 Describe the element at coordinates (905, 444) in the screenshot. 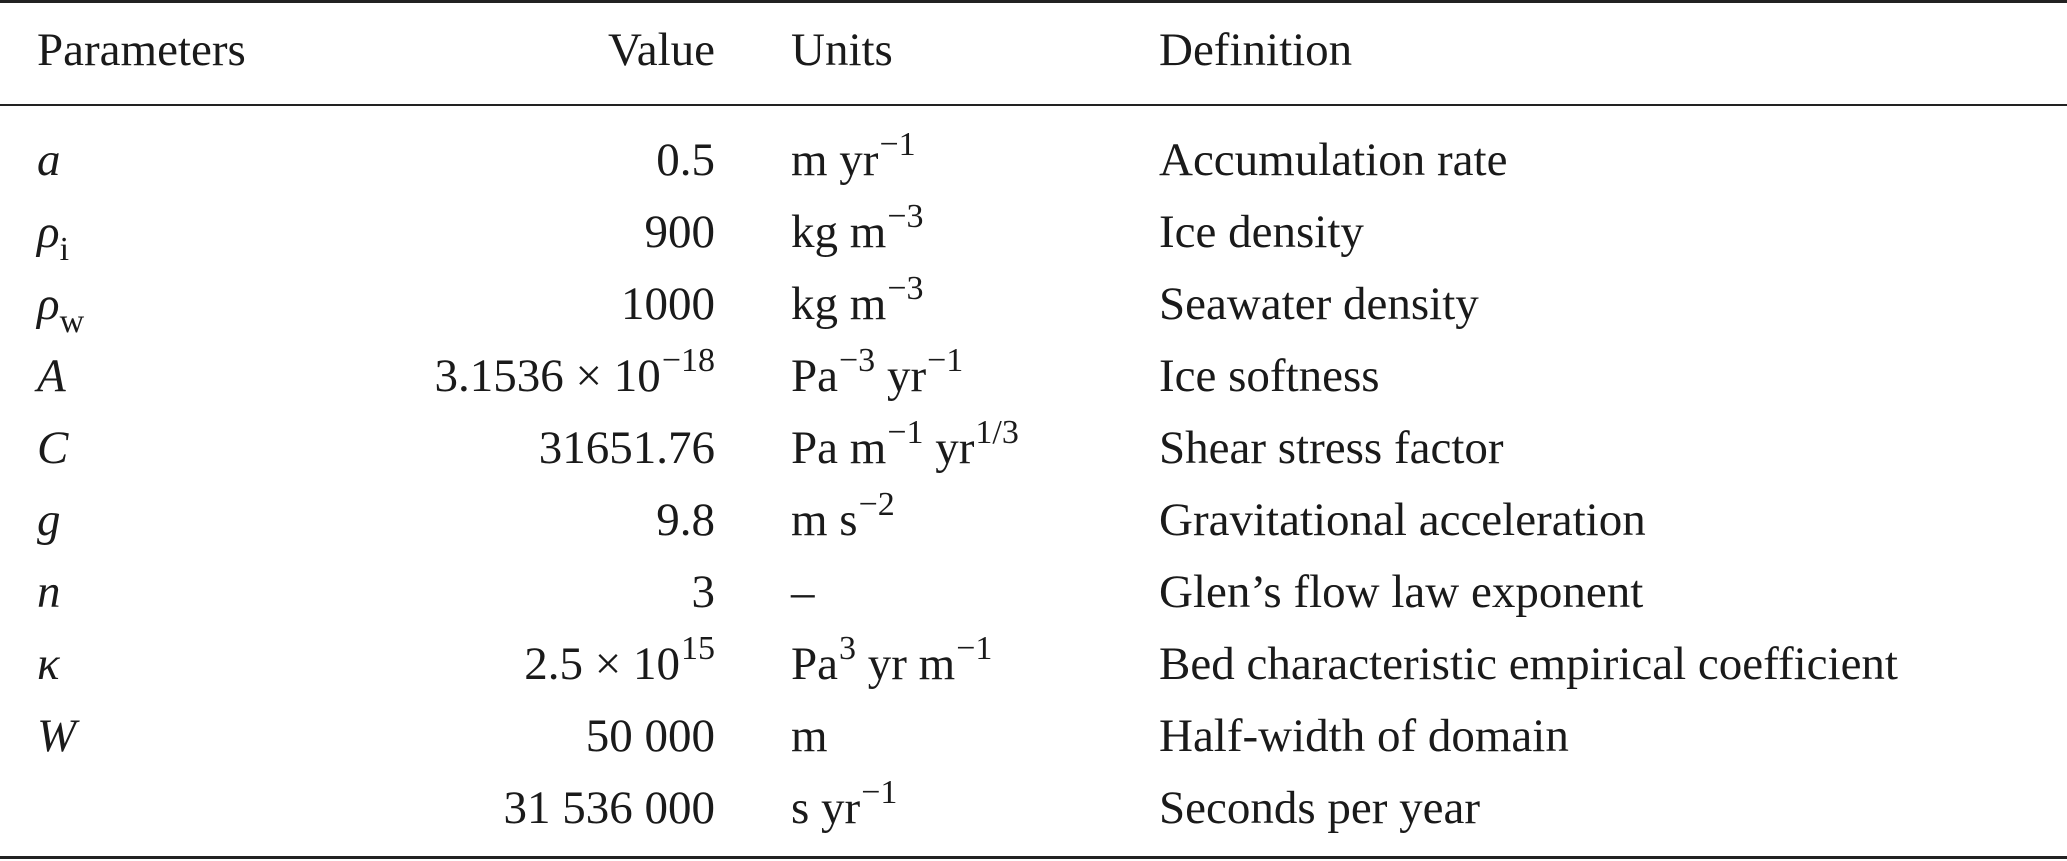

I see `param-units: Pa m−1 yr1/3` at that location.